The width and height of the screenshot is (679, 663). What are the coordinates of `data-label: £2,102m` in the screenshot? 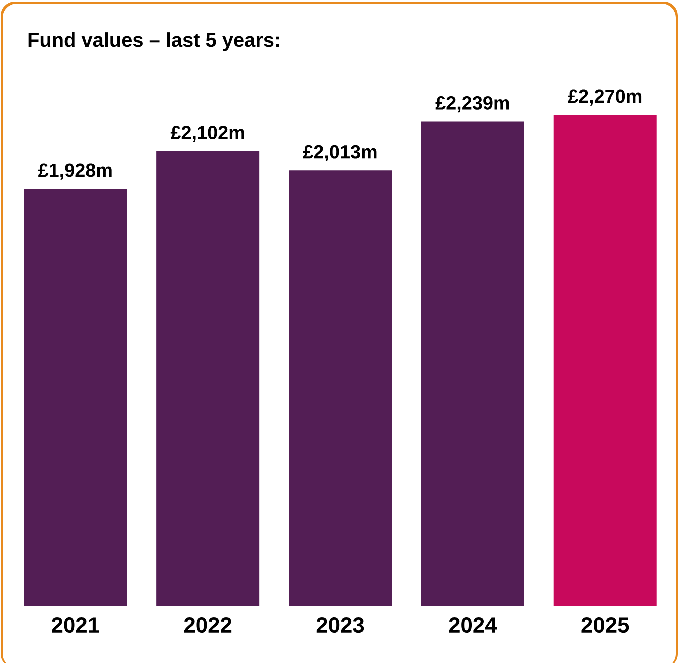 It's located at (207, 134).